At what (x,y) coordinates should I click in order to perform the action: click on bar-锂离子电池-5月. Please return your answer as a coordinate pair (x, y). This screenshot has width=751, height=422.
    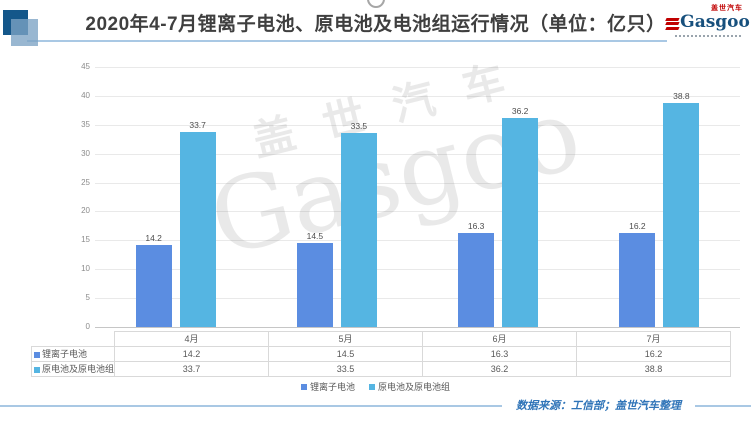
    Looking at the image, I should click on (314, 285).